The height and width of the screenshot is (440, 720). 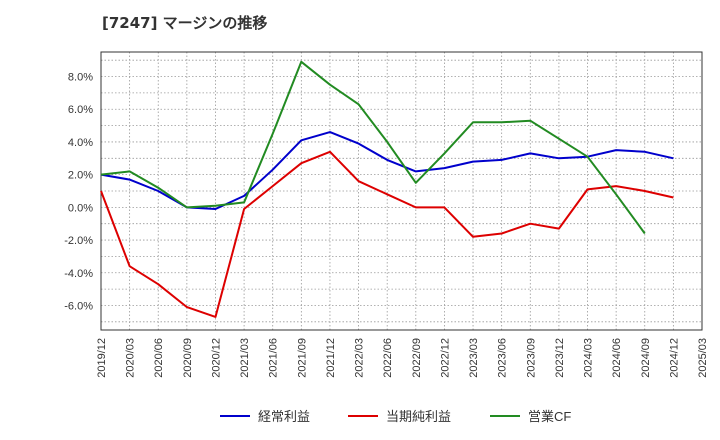 I want to click on legend-label: 当期純利益, so click(x=418, y=416).